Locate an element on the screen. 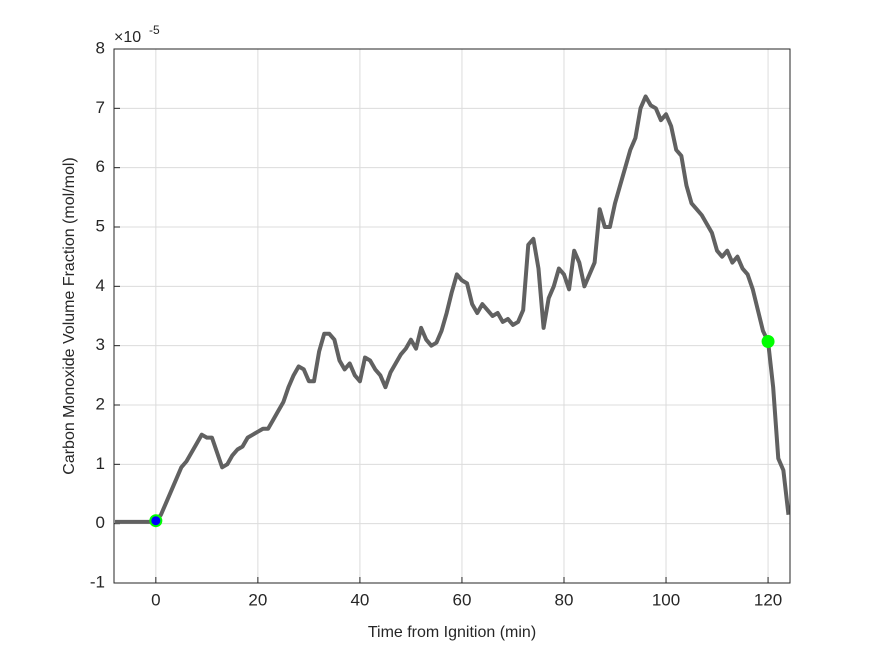 The height and width of the screenshot is (656, 875). x-tick-label: 120 is located at coordinates (768, 599).